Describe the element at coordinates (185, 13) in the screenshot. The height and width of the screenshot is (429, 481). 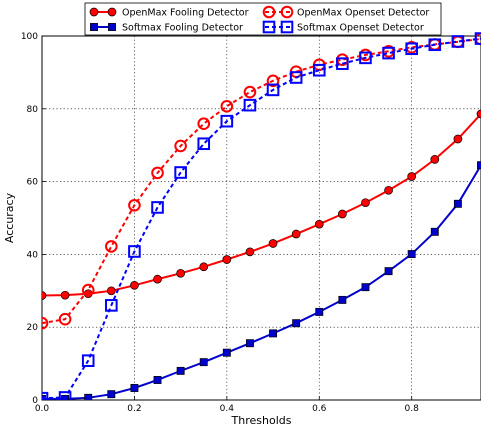
I see `legend-label: OpenMax Fooling Detector` at that location.